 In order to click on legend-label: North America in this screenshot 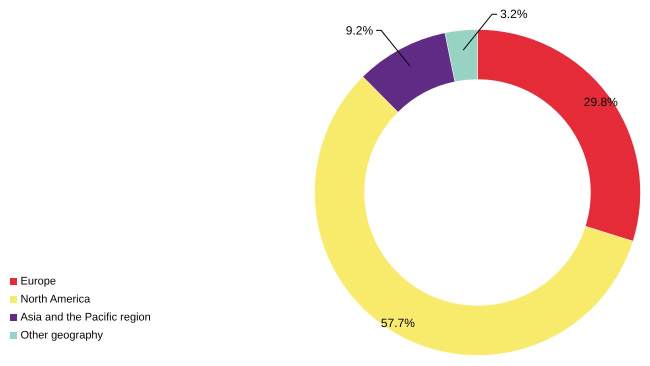, I will do `click(56, 300)`.